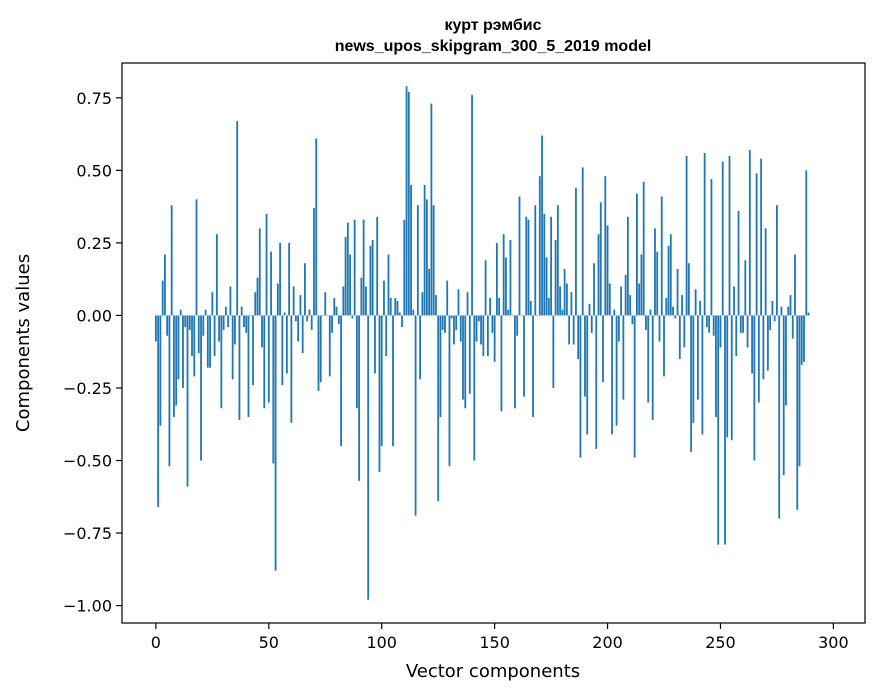  Describe the element at coordinates (720, 642) in the screenshot. I see `x-tick-label: 250` at that location.